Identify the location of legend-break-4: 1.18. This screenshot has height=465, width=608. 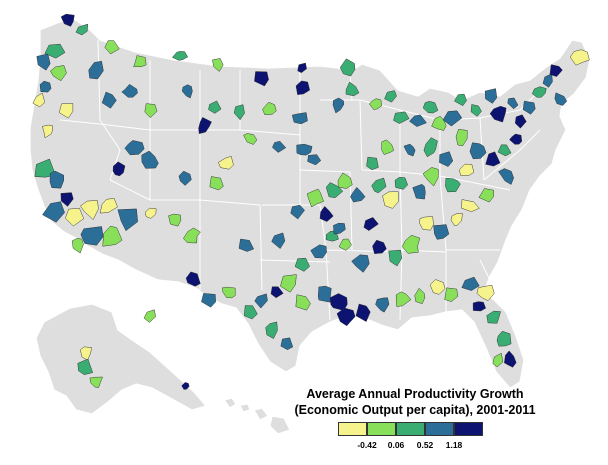
(454, 445).